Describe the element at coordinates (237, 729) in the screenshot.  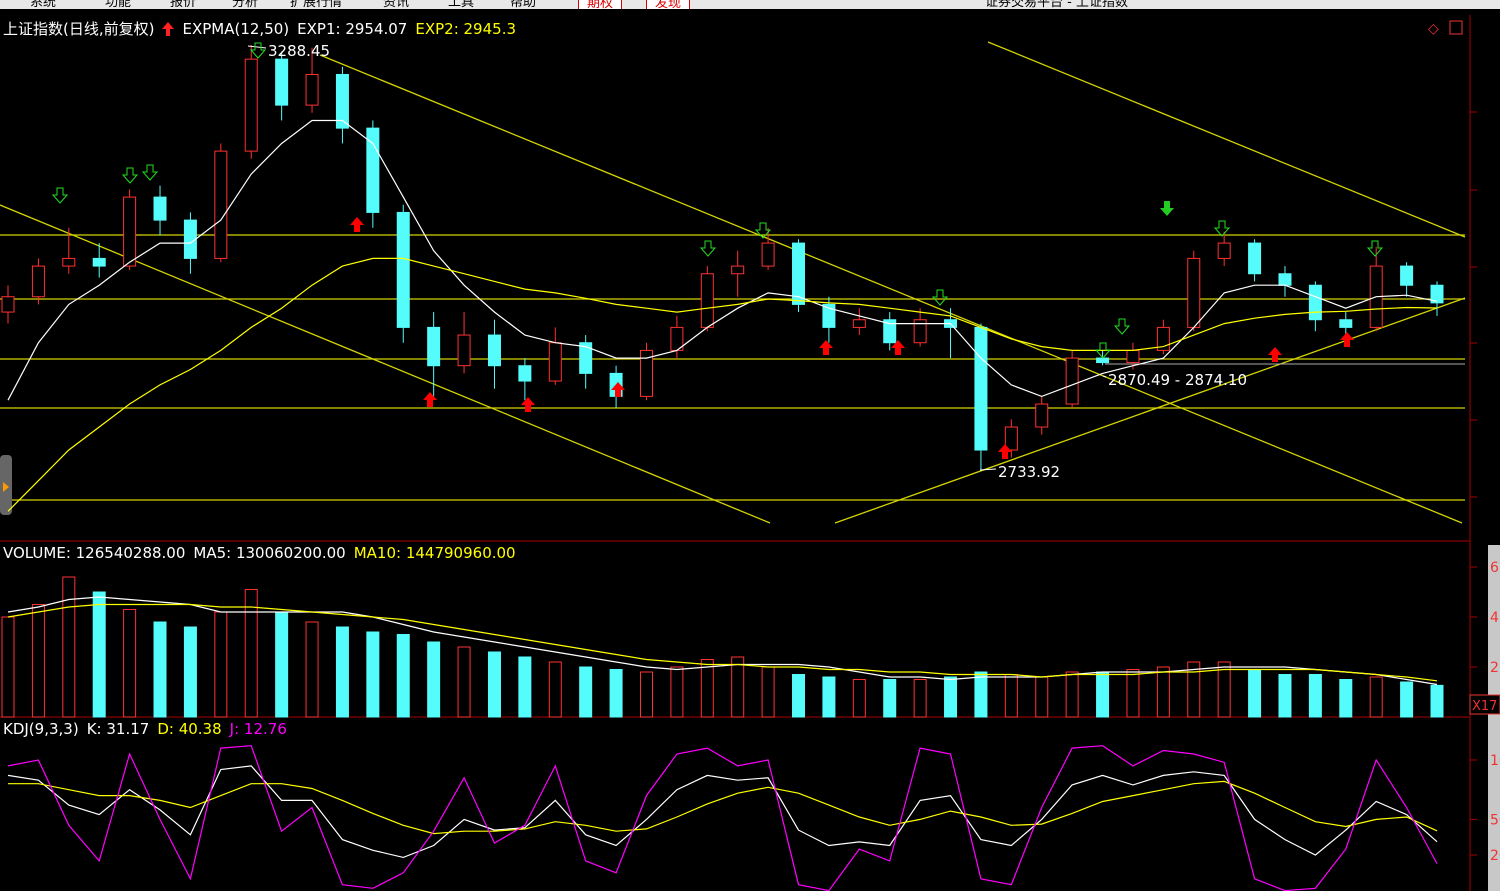
I see `legend-name: J` at that location.